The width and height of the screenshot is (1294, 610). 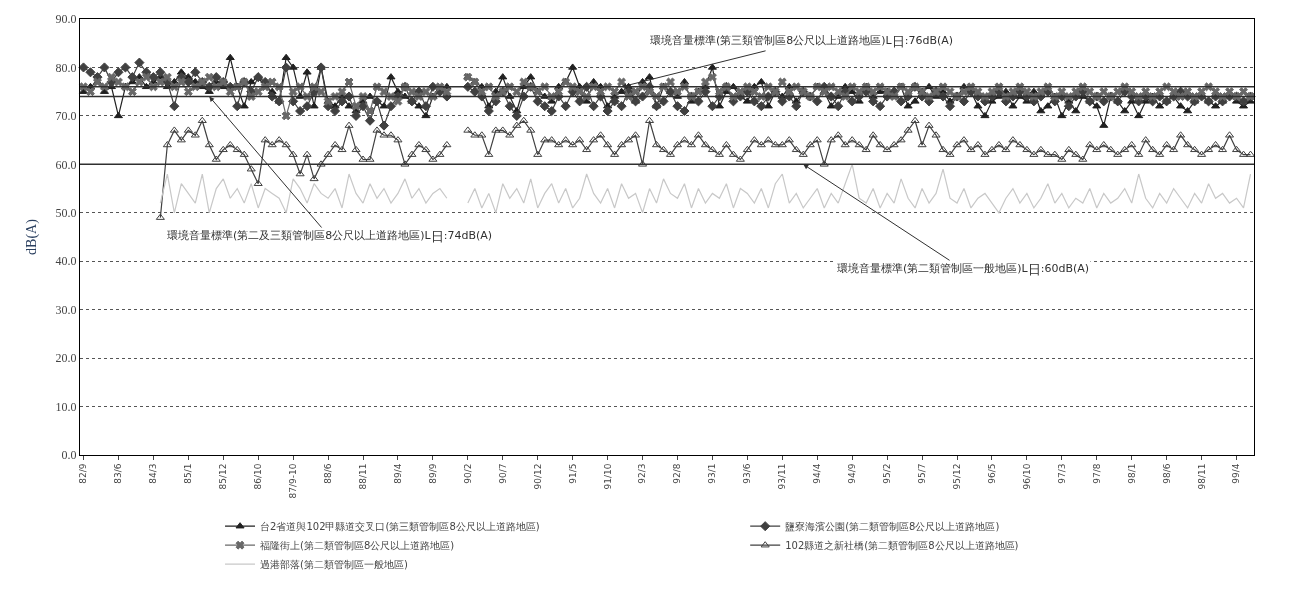 What do you see at coordinates (432, 473) in the screenshot?
I see `x-tick-label: 89/9` at bounding box center [432, 473].